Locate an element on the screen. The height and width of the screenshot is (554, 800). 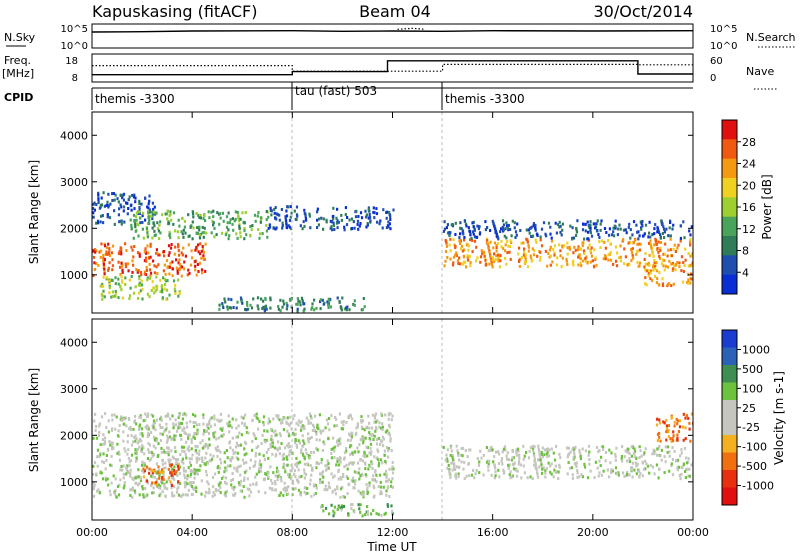
nave-tick-top: 60 is located at coordinates (716, 61).